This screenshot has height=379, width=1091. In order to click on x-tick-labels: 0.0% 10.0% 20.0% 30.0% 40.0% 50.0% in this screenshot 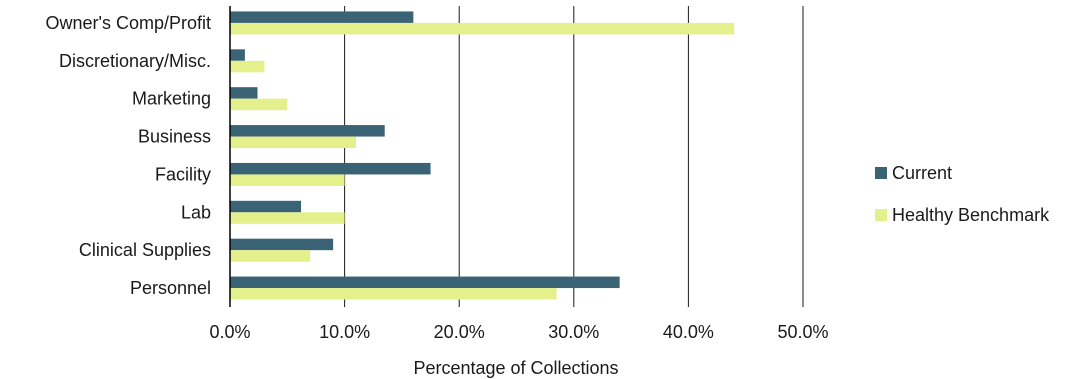, I will do `click(518, 332)`.